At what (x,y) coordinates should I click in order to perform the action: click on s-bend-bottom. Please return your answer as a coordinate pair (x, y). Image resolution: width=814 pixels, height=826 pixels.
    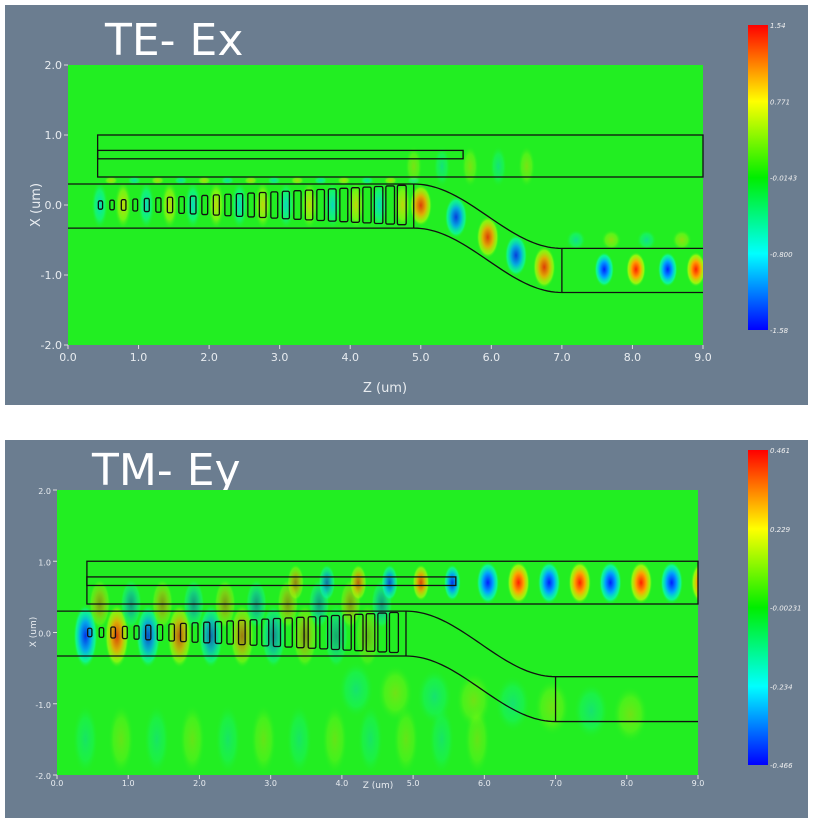
    Looking at the image, I should click on (480, 689).